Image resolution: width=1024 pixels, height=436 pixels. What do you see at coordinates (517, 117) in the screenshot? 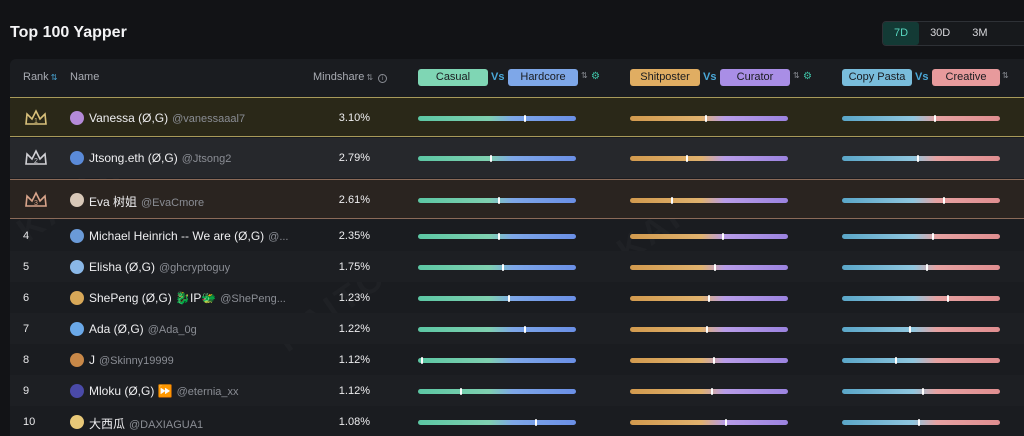
I see `table-row: 1 Vanessa (Ø,G) @vanessaaal7 3.10%` at bounding box center [517, 117].